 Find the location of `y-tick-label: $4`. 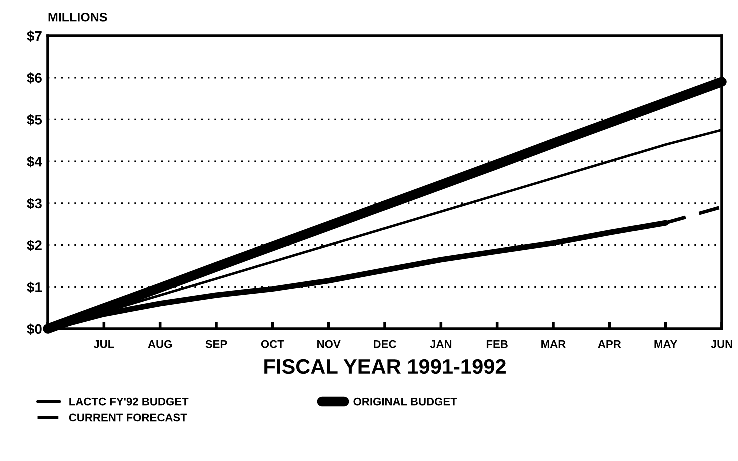

y-tick-label: $4 is located at coordinates (34, 162).